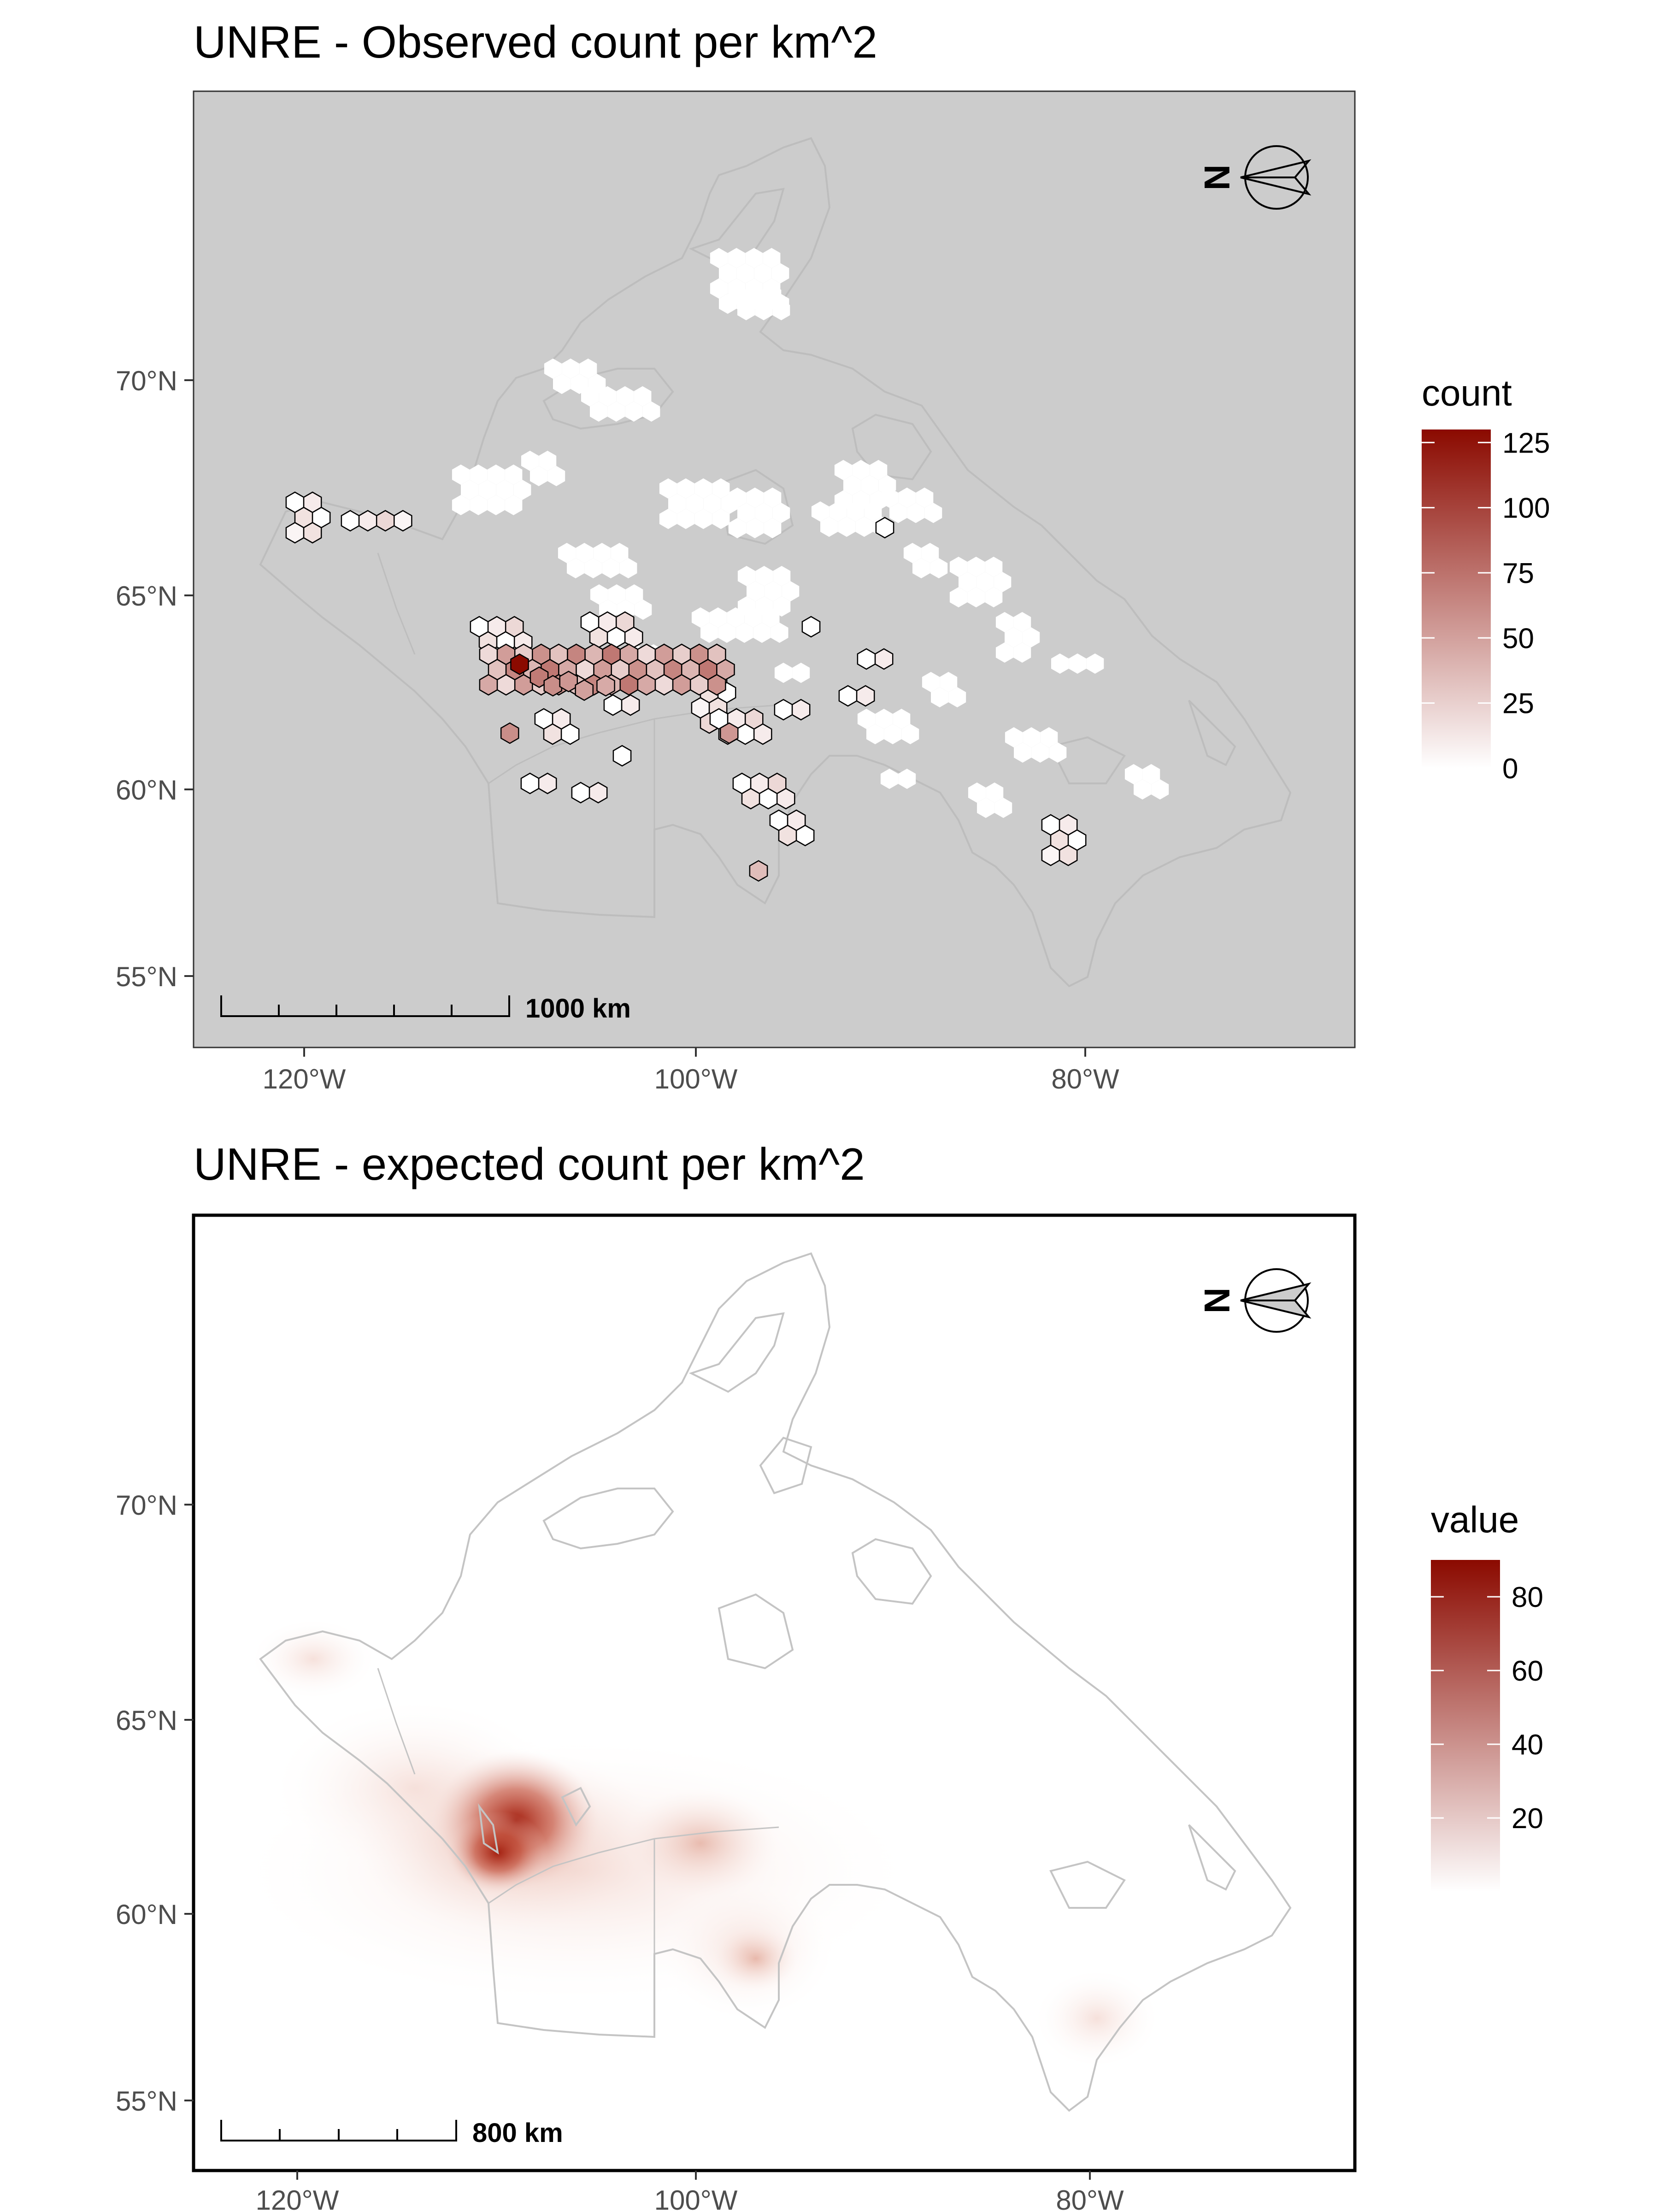 The width and height of the screenshot is (1659, 2212). Describe the element at coordinates (1487, 1695) in the screenshot. I see `legend-value: value 80 60 40 20` at that location.